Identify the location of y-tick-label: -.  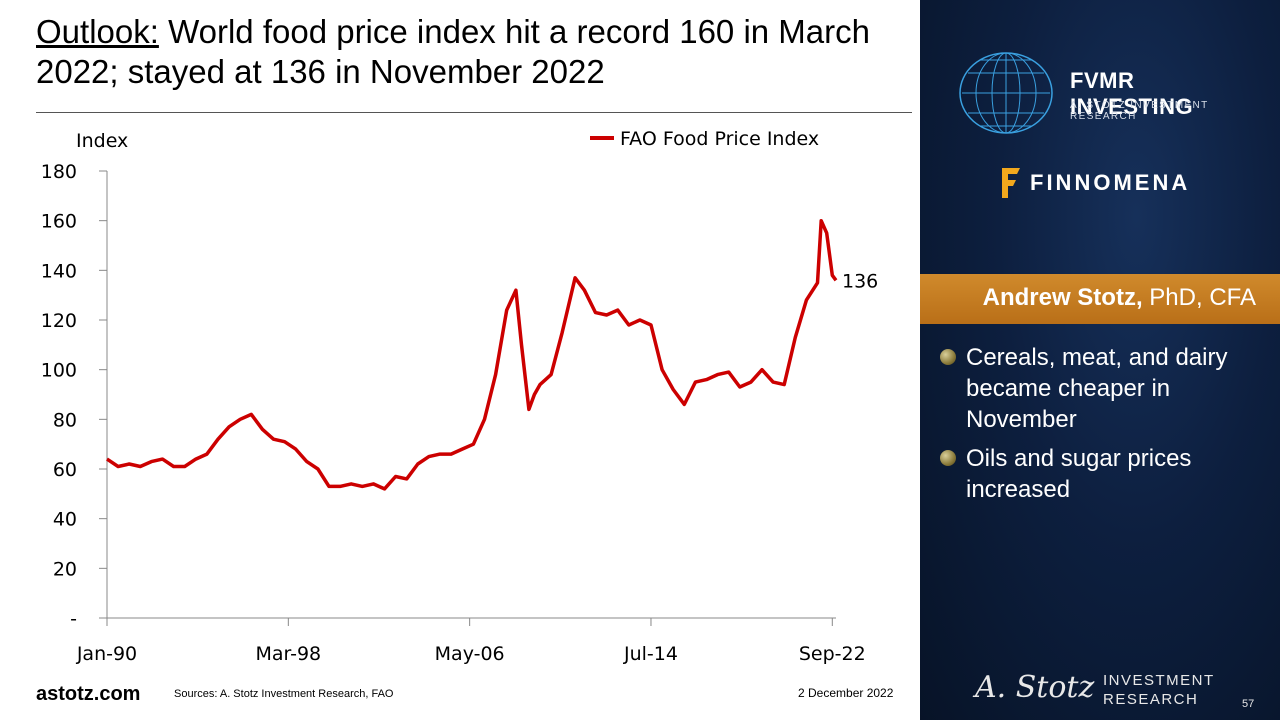
(73, 619).